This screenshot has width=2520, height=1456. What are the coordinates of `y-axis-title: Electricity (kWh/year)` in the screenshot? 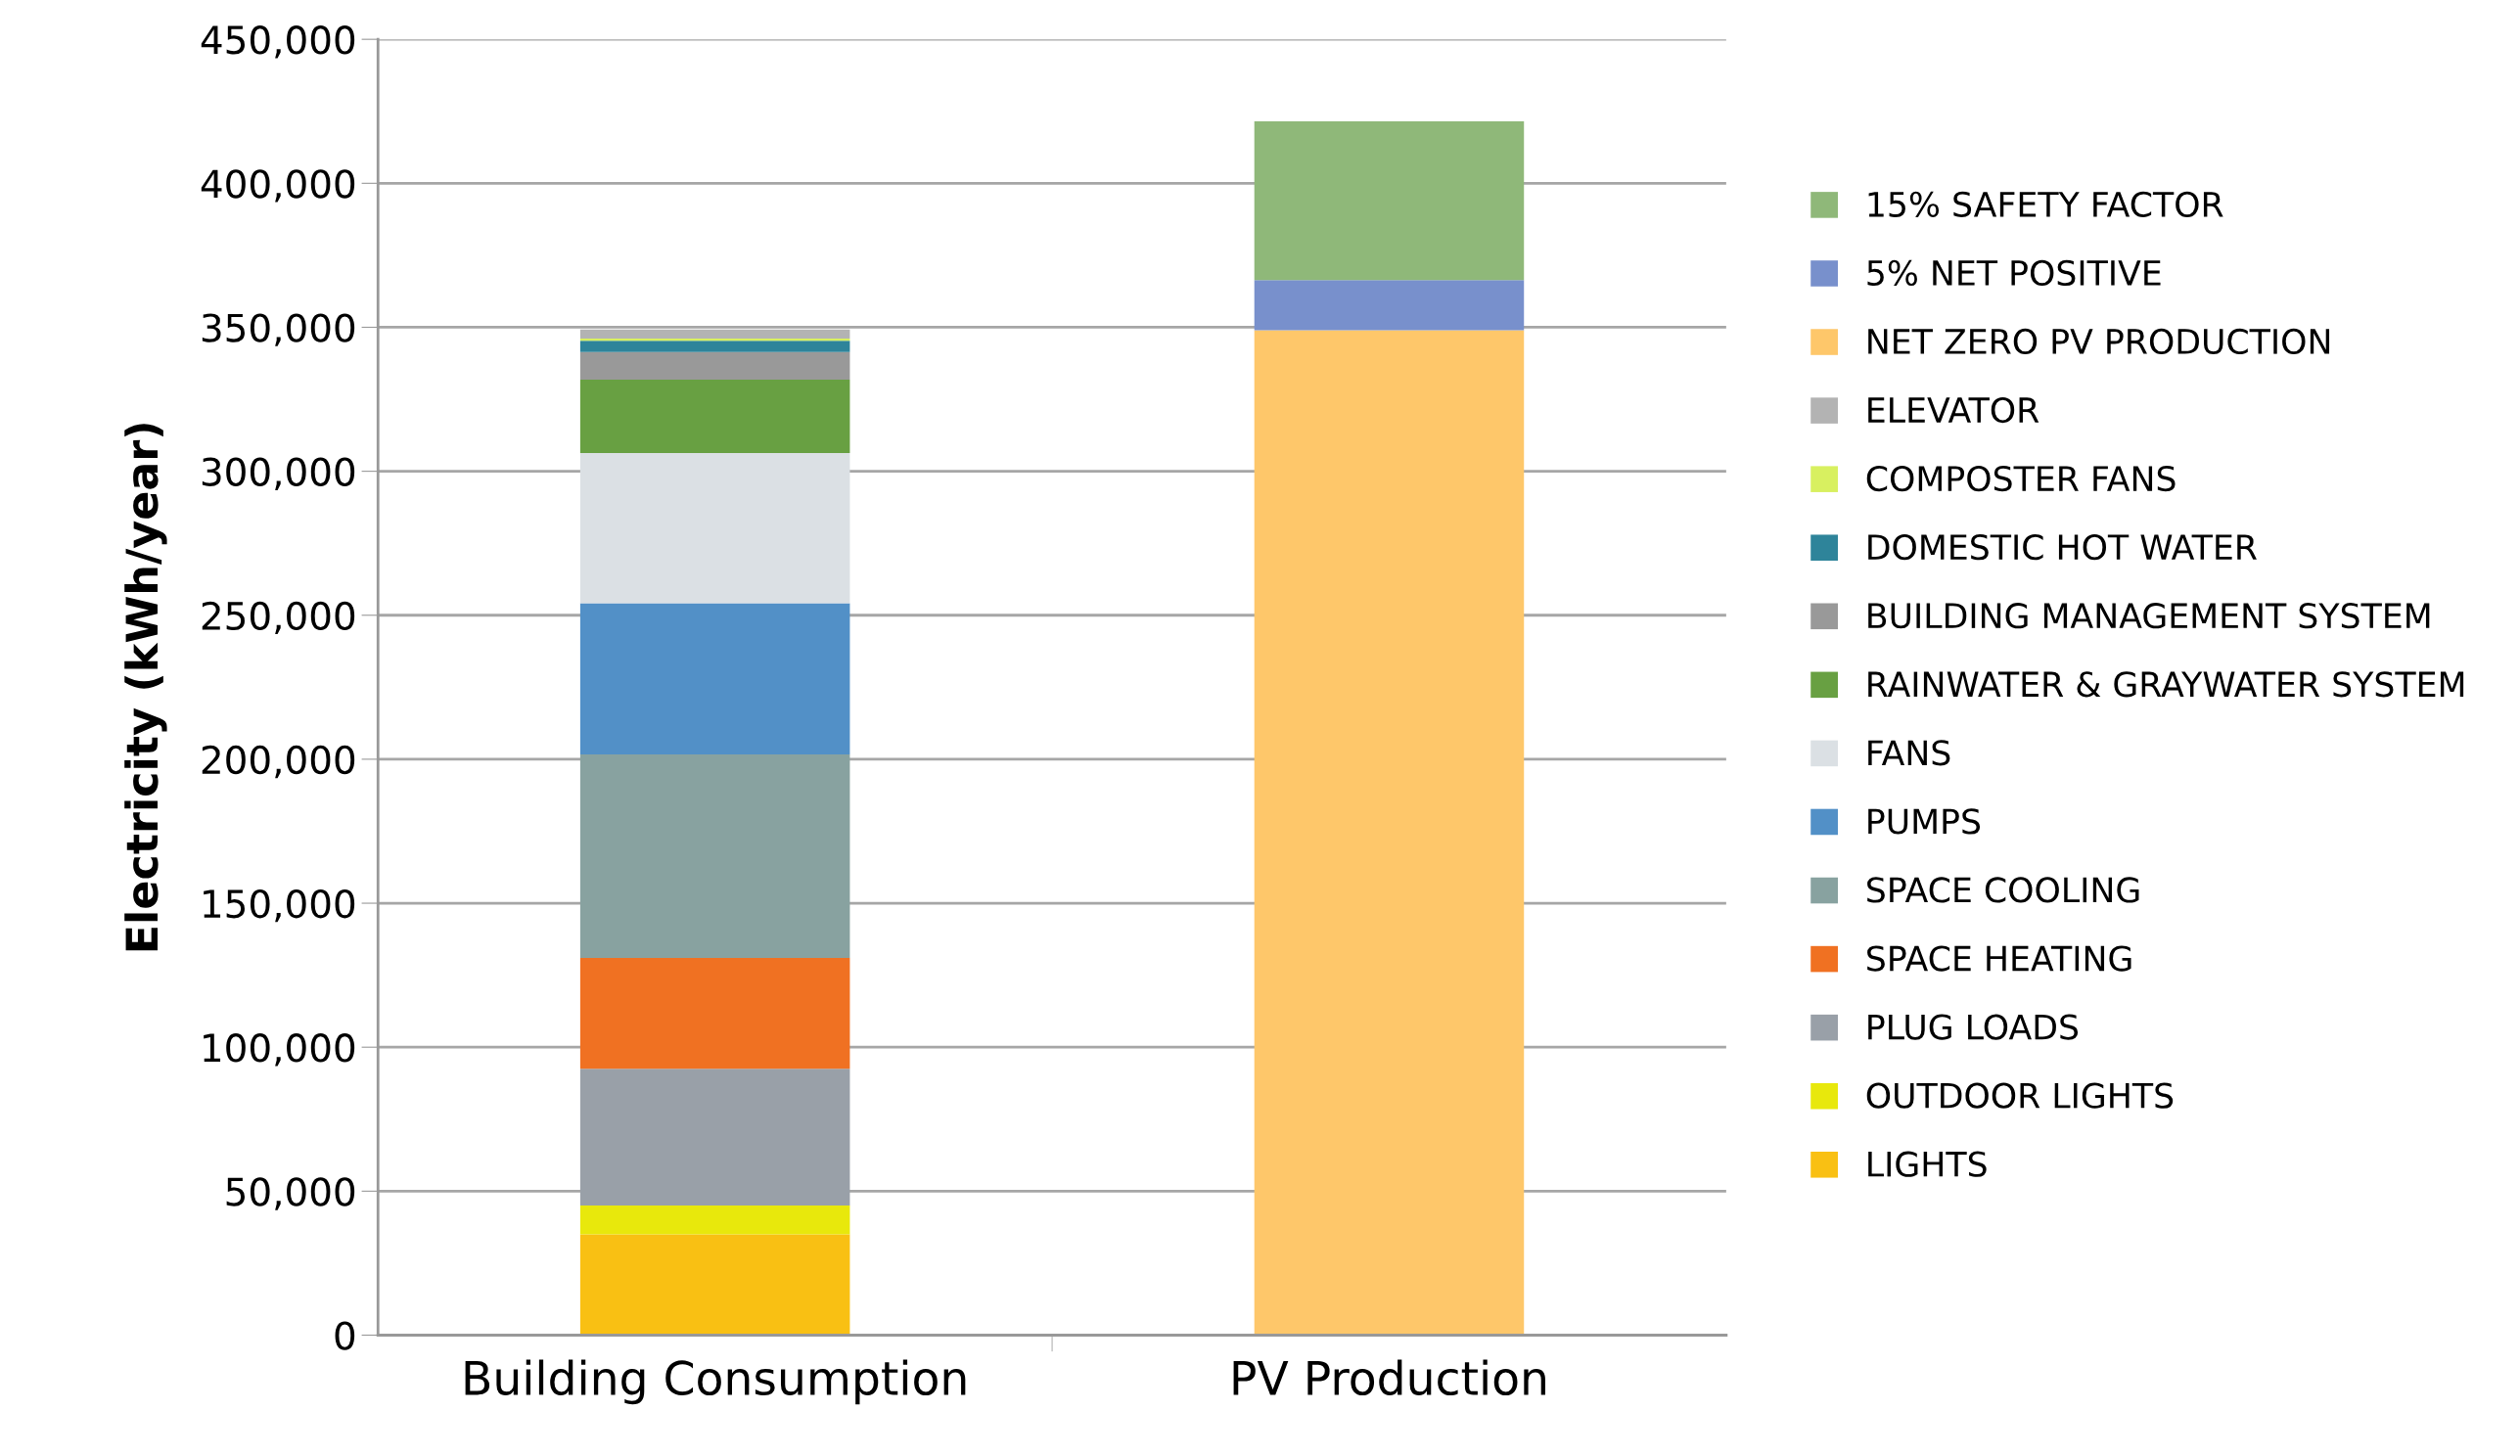 It's located at (145, 687).